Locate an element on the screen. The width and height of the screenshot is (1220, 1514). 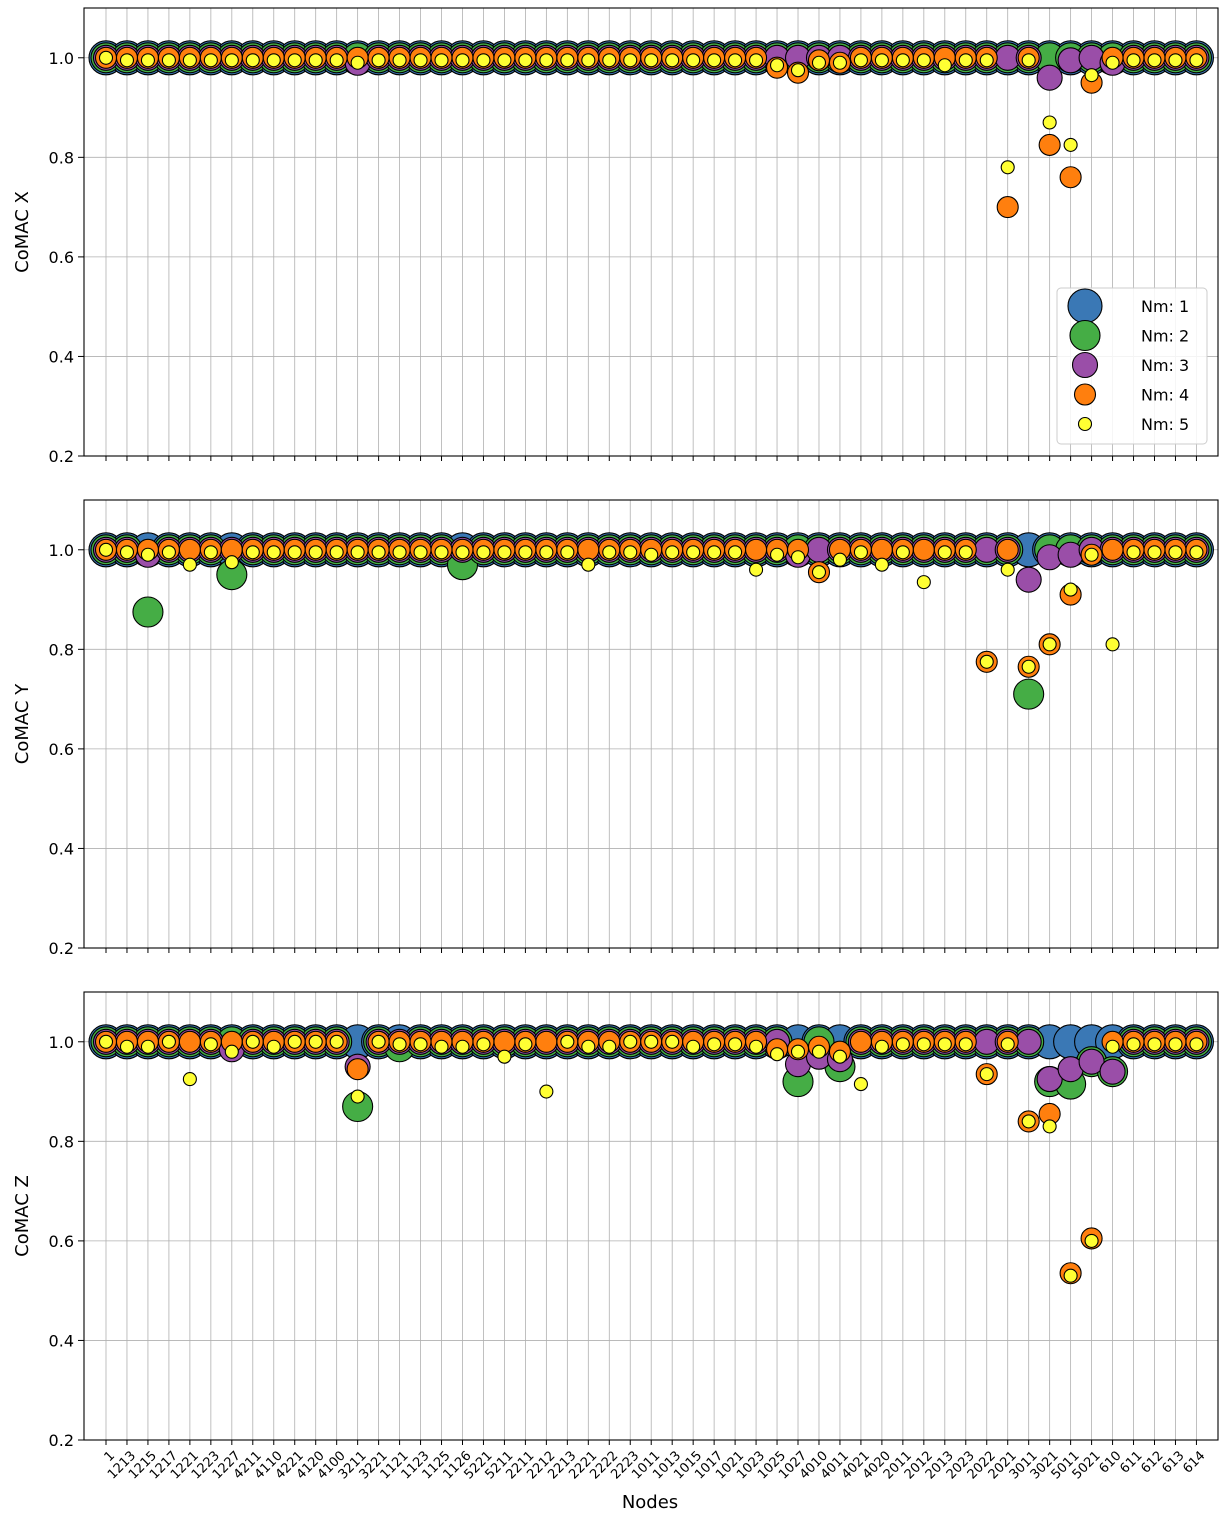
legend: Nm: 1 Nm: 2 Nm: 3 Nm: 4 Nm: 5 is located at coordinates (1132, 366).